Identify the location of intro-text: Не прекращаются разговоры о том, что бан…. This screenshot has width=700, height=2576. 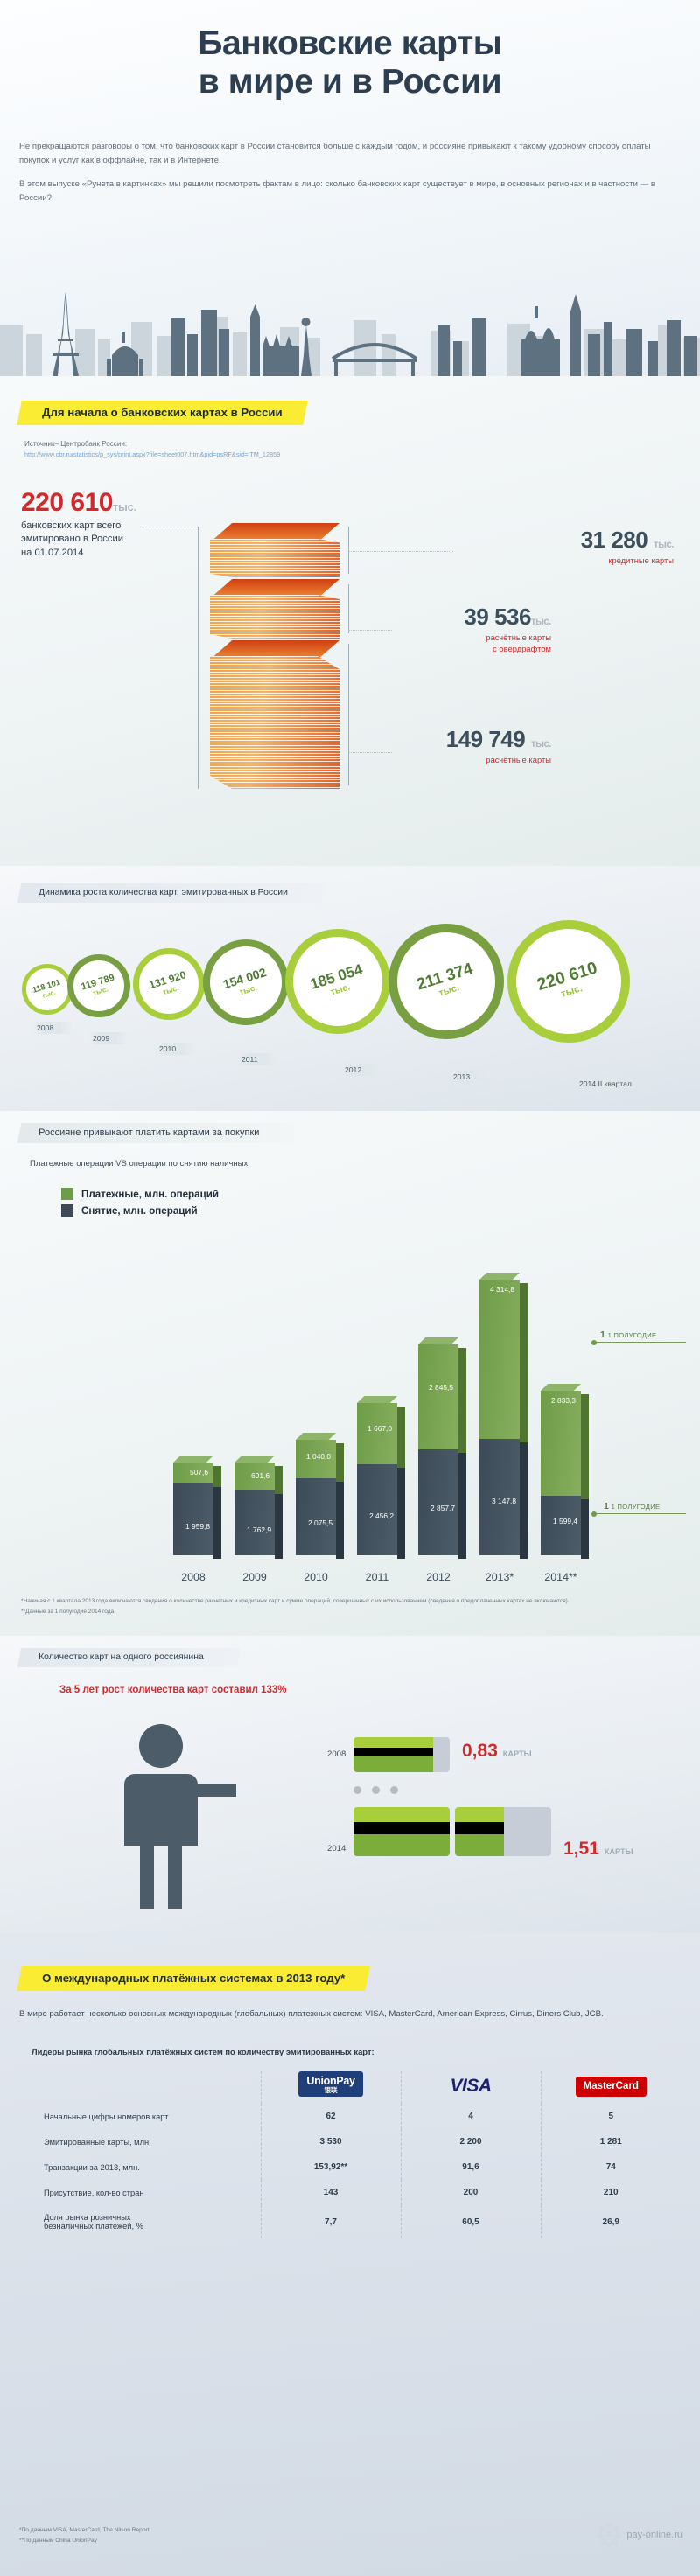
(350, 172).